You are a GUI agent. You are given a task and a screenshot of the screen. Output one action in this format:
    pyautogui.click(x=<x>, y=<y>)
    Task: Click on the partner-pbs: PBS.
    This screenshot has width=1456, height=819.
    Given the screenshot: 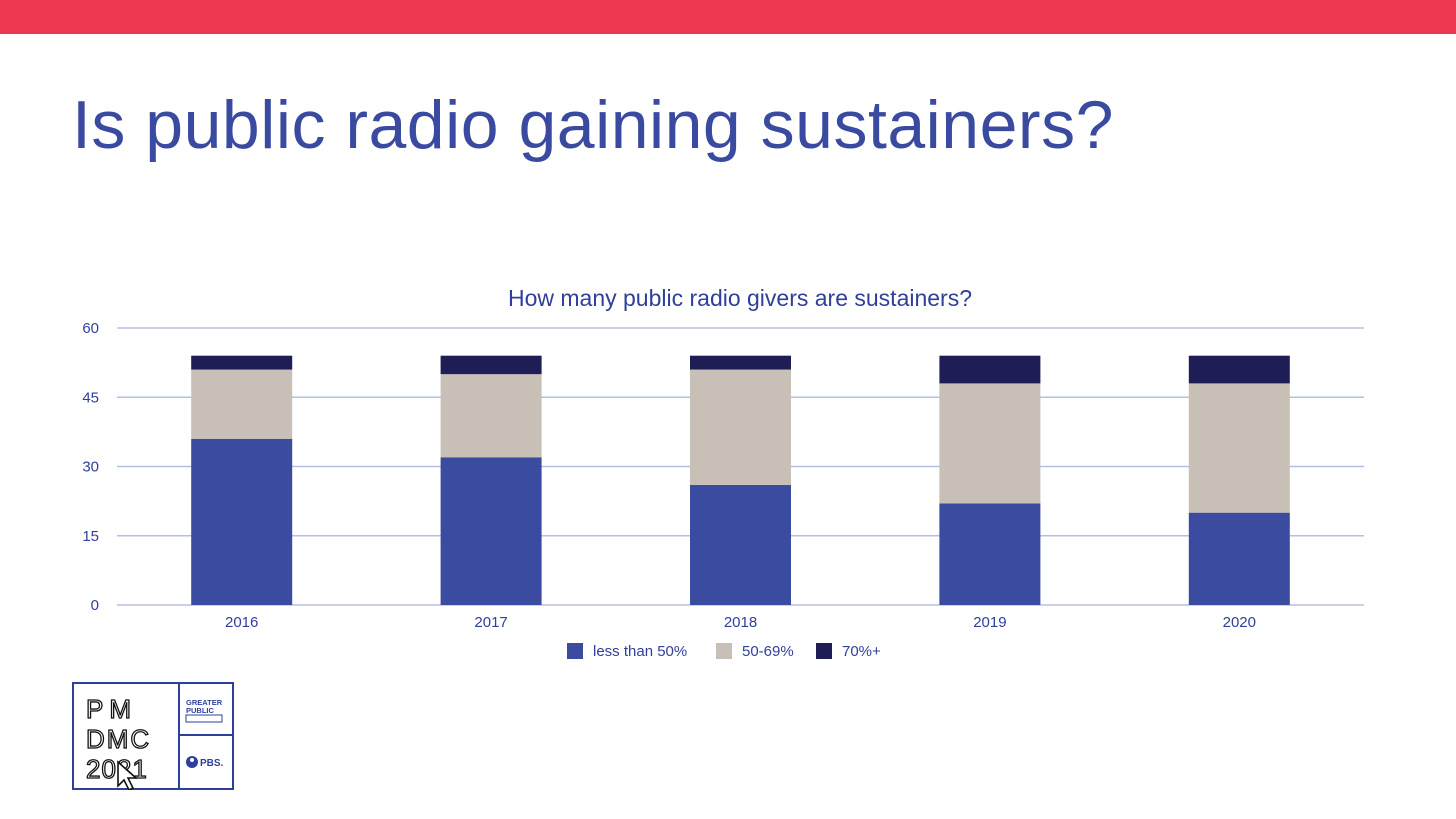 What is the action you would take?
    pyautogui.click(x=212, y=763)
    